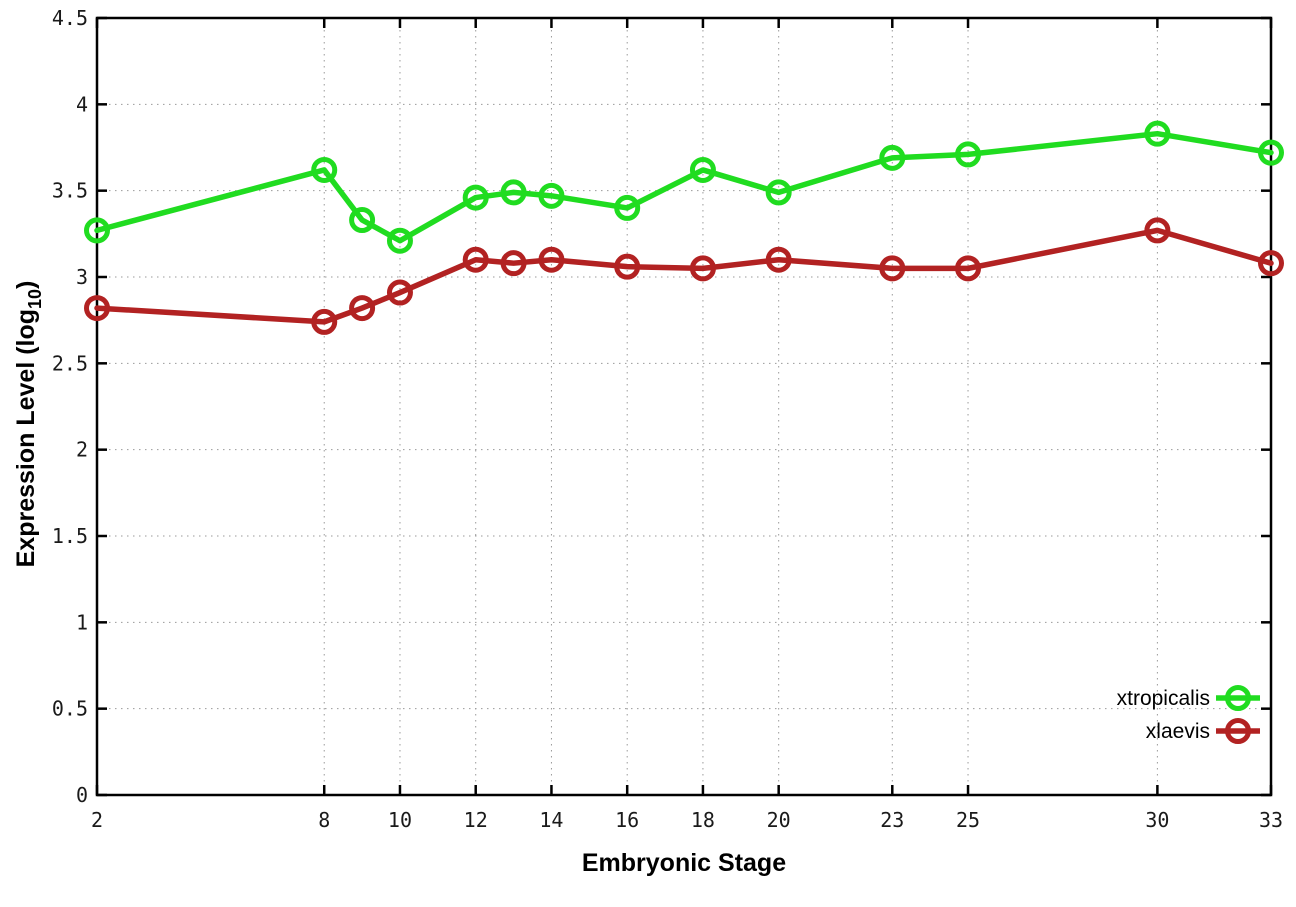 This screenshot has height=907, width=1296. I want to click on legend: xtropicalis xlaevis, so click(1188, 714).